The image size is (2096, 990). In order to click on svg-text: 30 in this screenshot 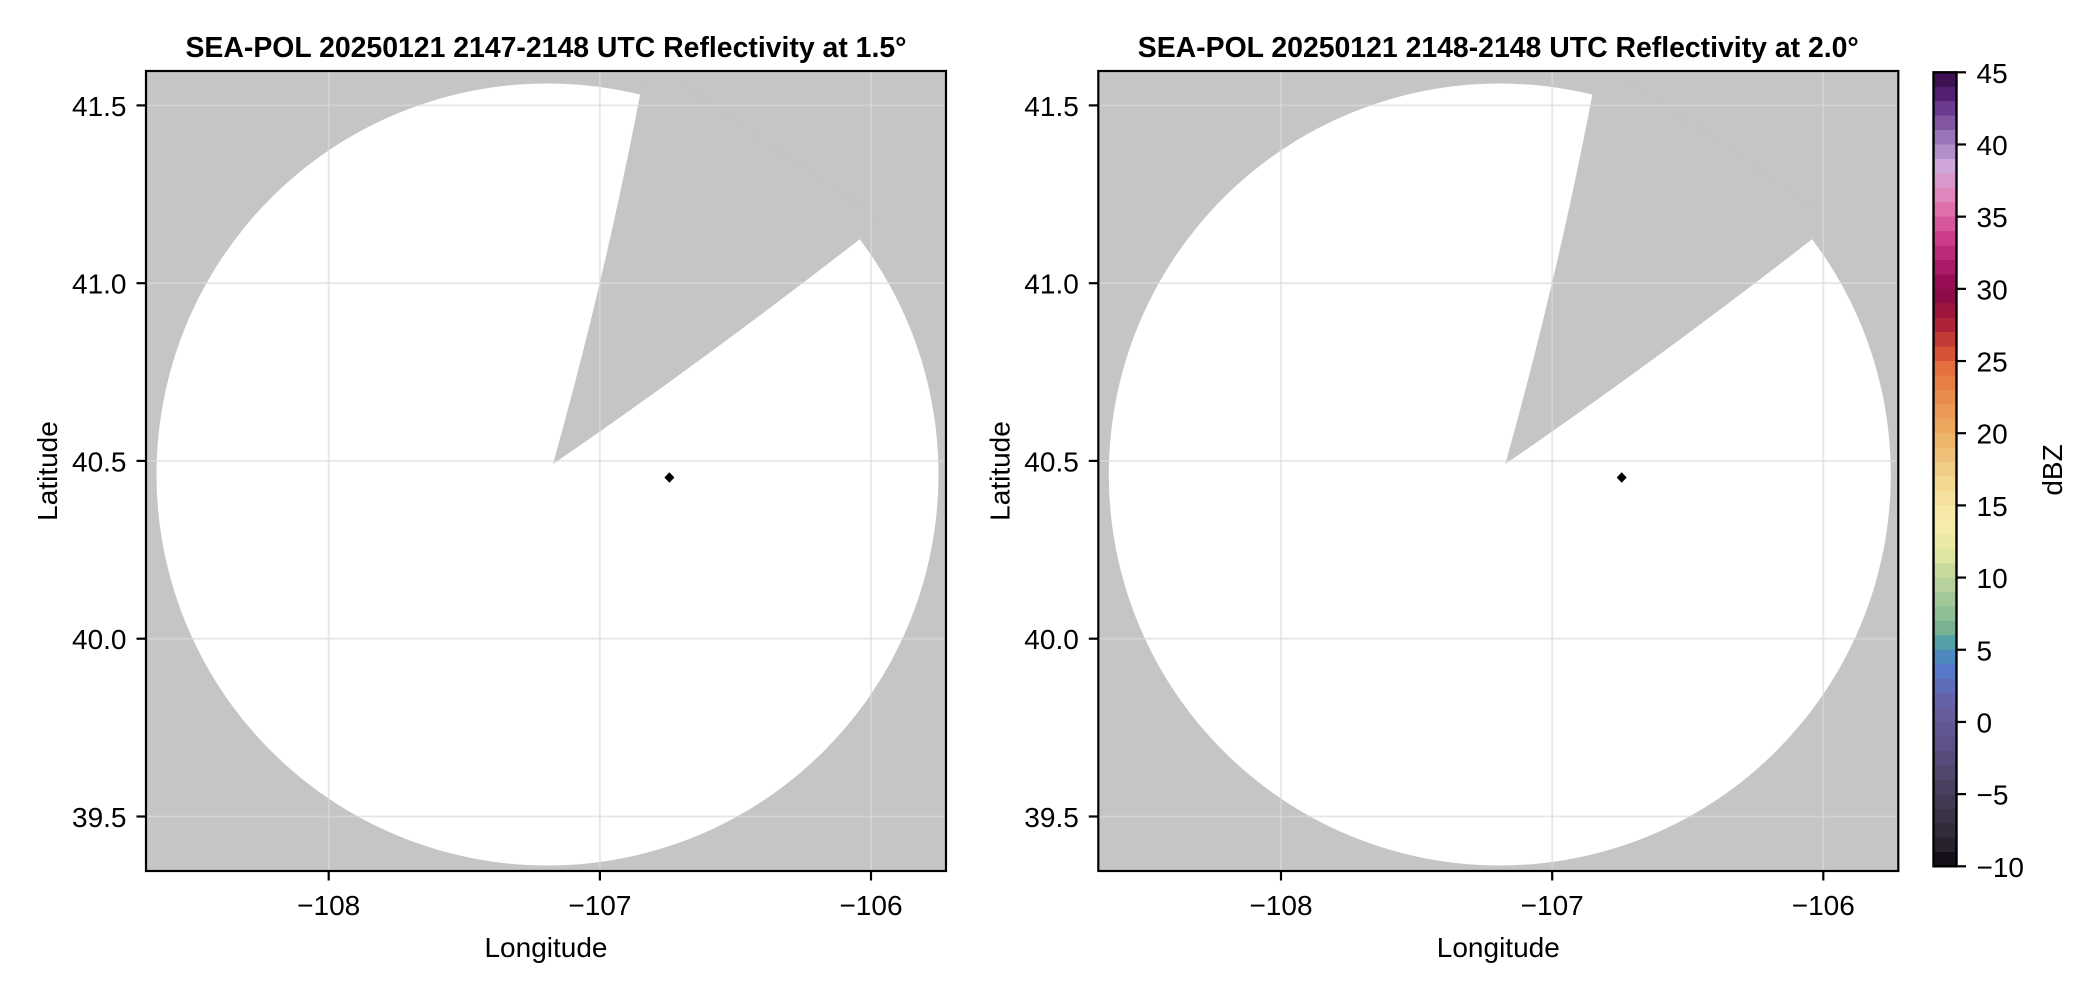, I will do `click(1992, 289)`.